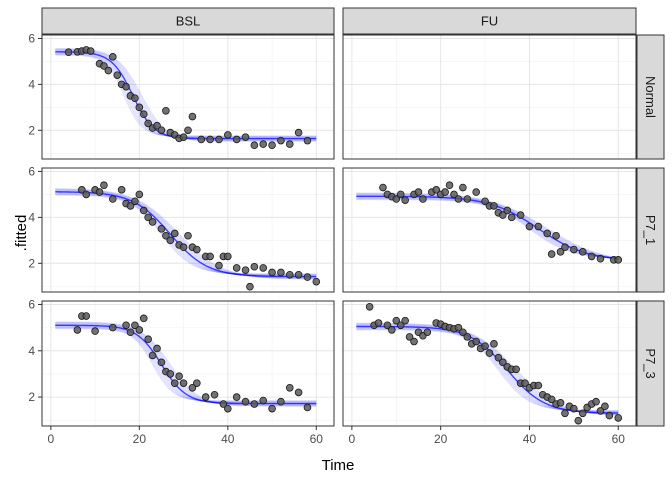  What do you see at coordinates (441, 439) in the screenshot?
I see `x-tick-label: 20` at bounding box center [441, 439].